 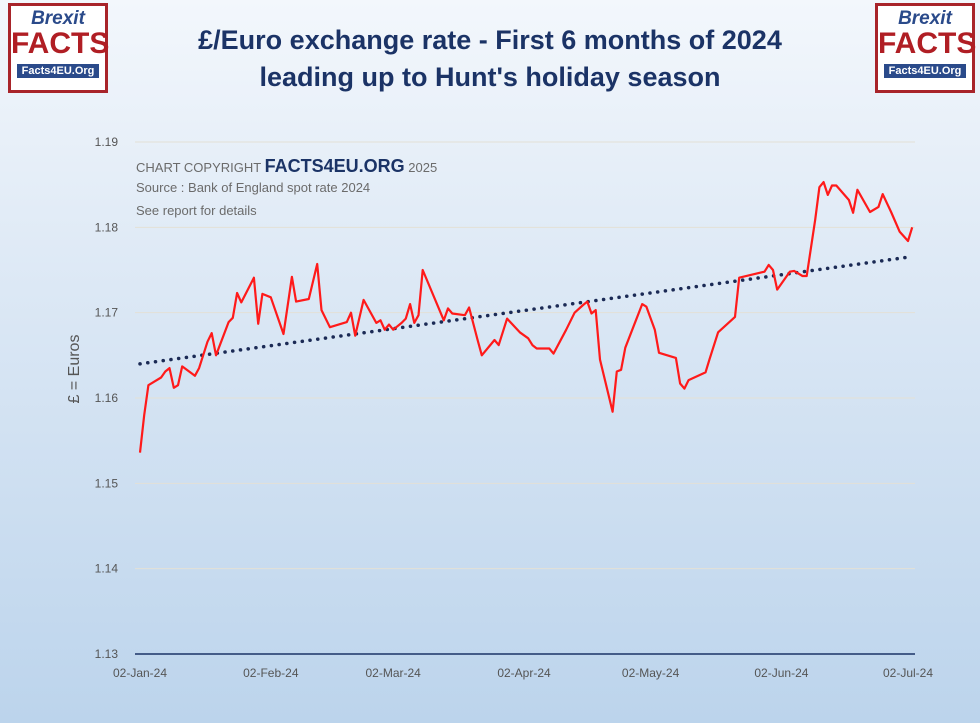 I want to click on copyright-note: CHART COPYRIGHT FACTS4EU.ORG 2025, so click(x=286, y=166).